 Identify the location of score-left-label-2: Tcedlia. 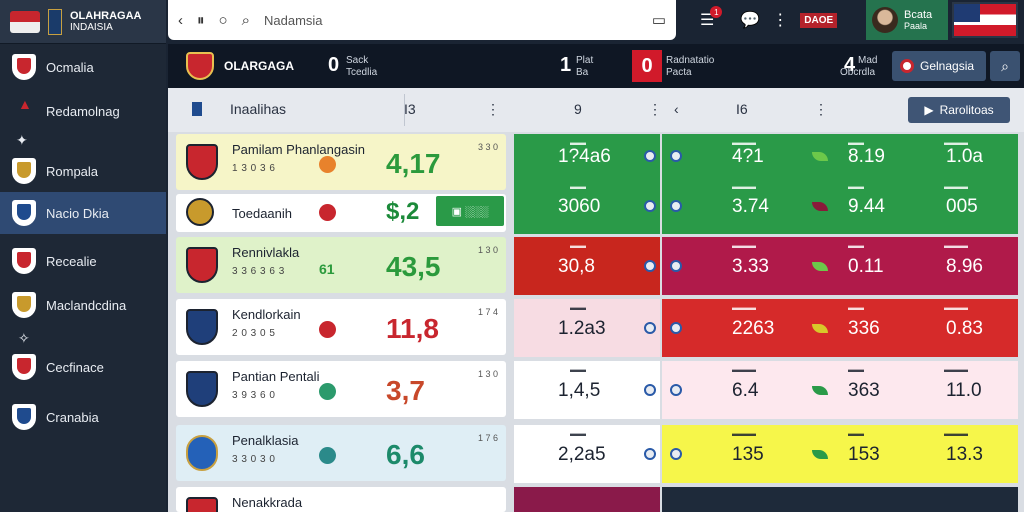
(362, 72).